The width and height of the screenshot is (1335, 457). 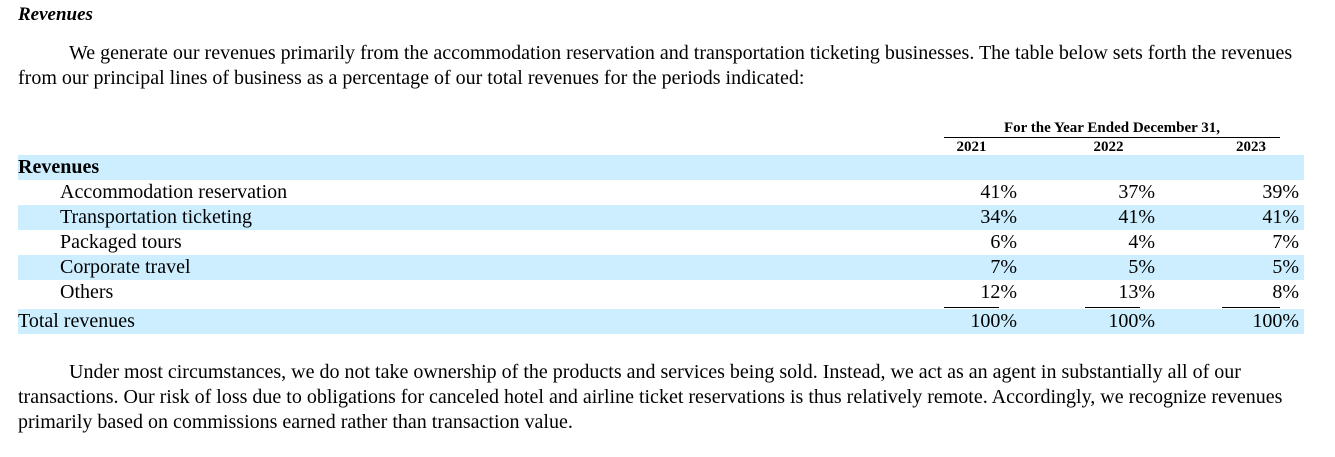 I want to click on row-value-2021: 41%, so click(x=998, y=192).